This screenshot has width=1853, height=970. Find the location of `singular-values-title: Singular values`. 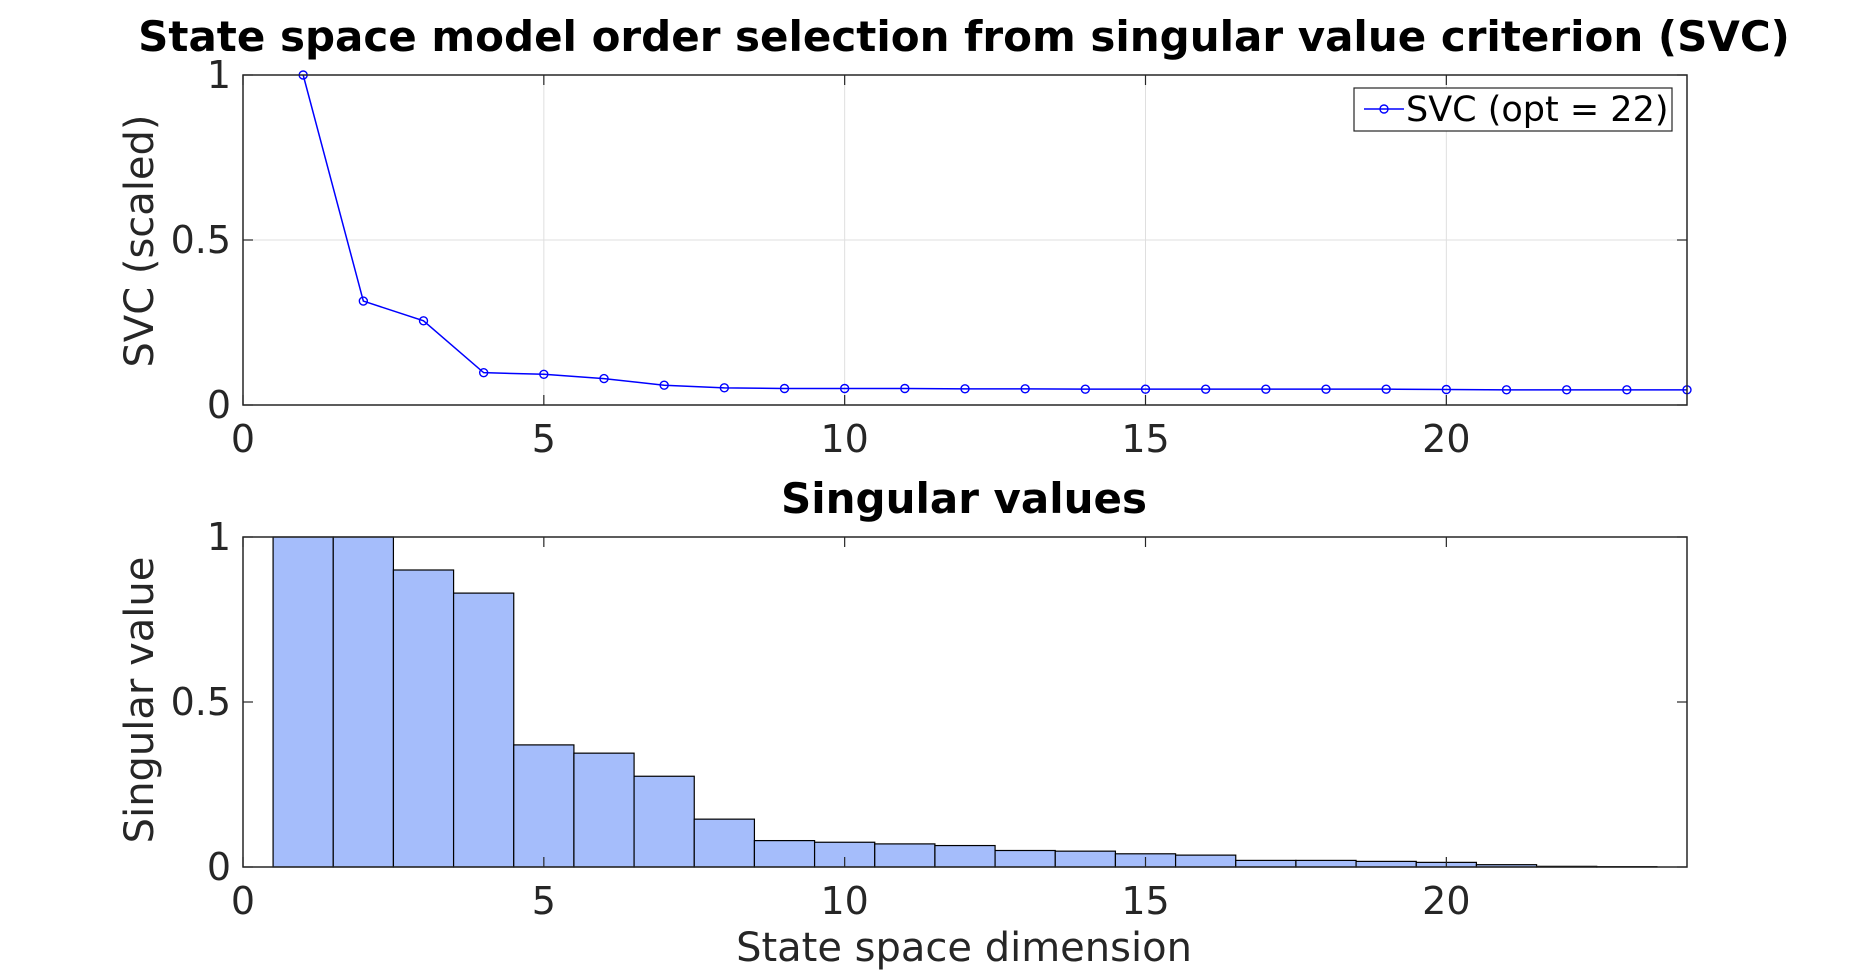

singular-values-title: Singular values is located at coordinates (964, 498).